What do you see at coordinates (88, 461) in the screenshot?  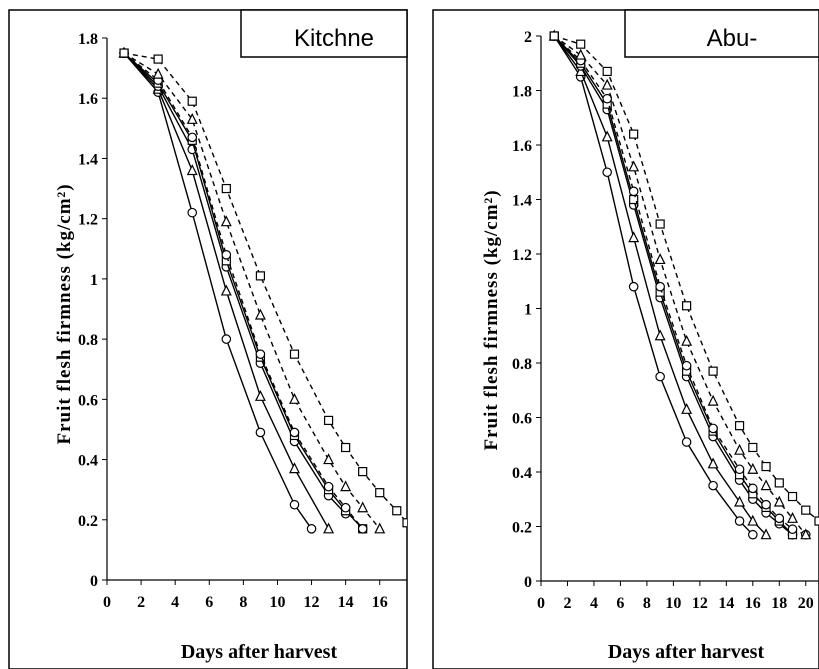 I see `left-y-tick-label: 0.4` at bounding box center [88, 461].